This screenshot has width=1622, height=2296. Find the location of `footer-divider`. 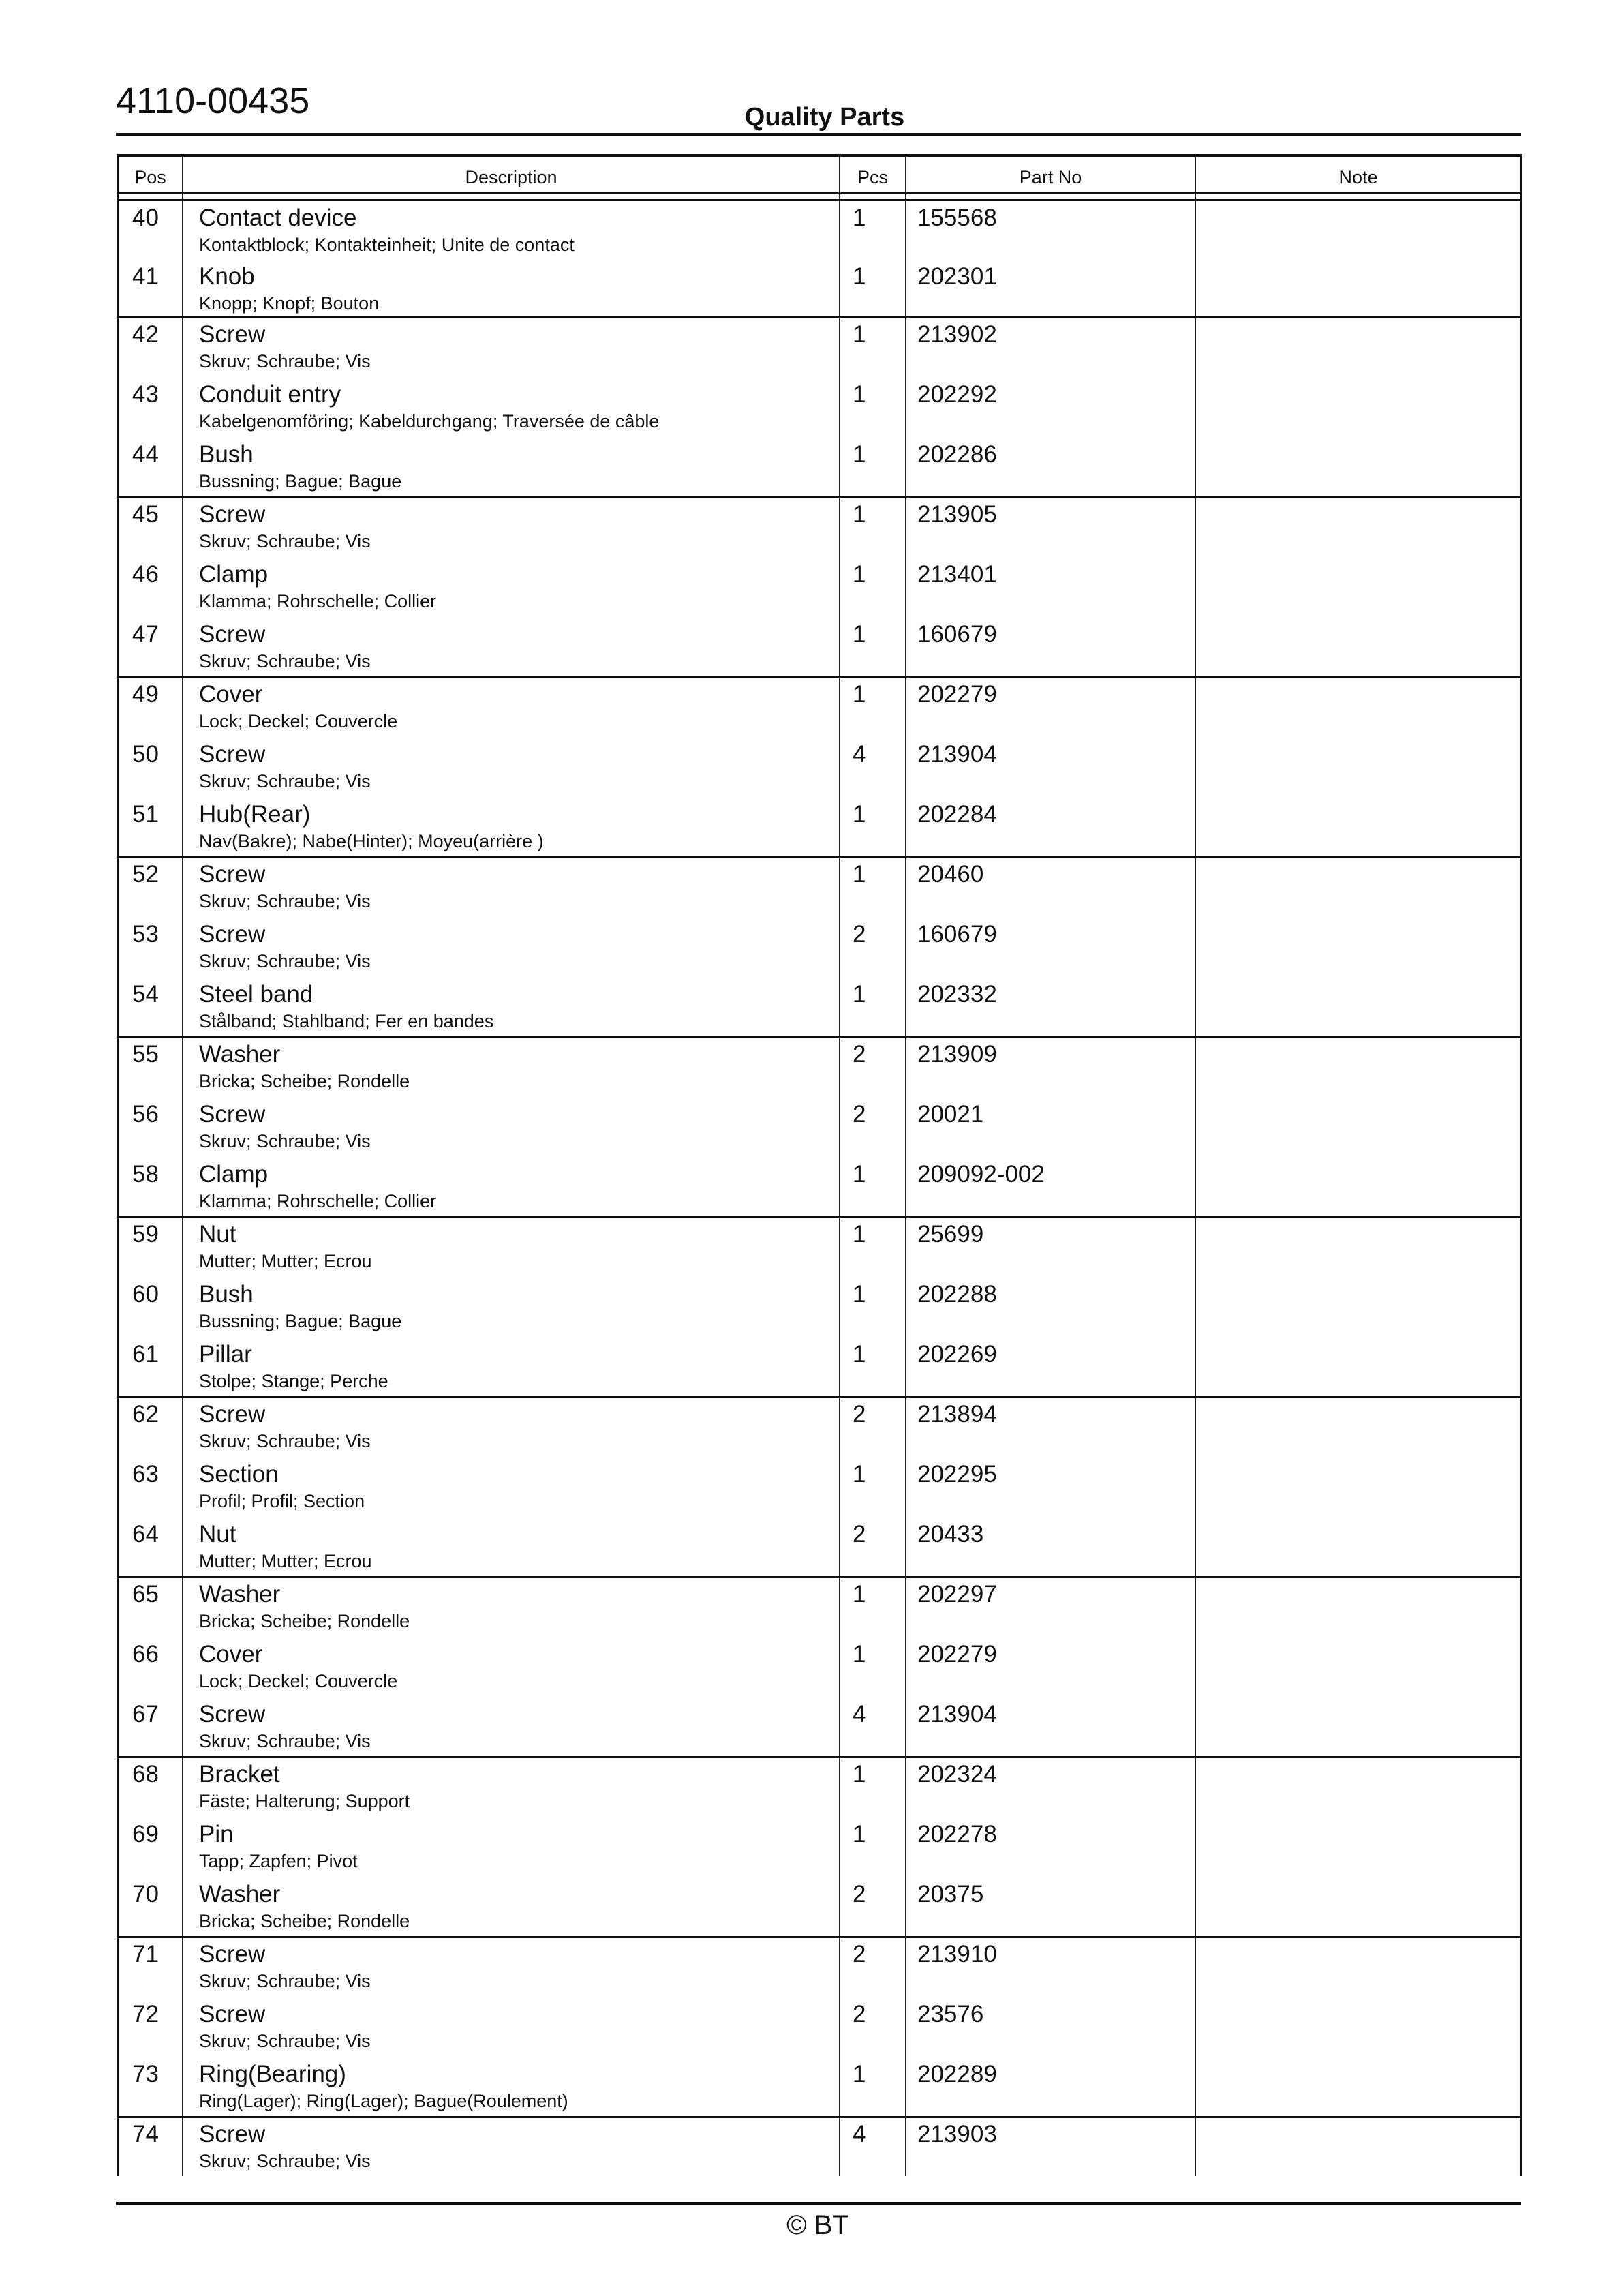

footer-divider is located at coordinates (819, 2203).